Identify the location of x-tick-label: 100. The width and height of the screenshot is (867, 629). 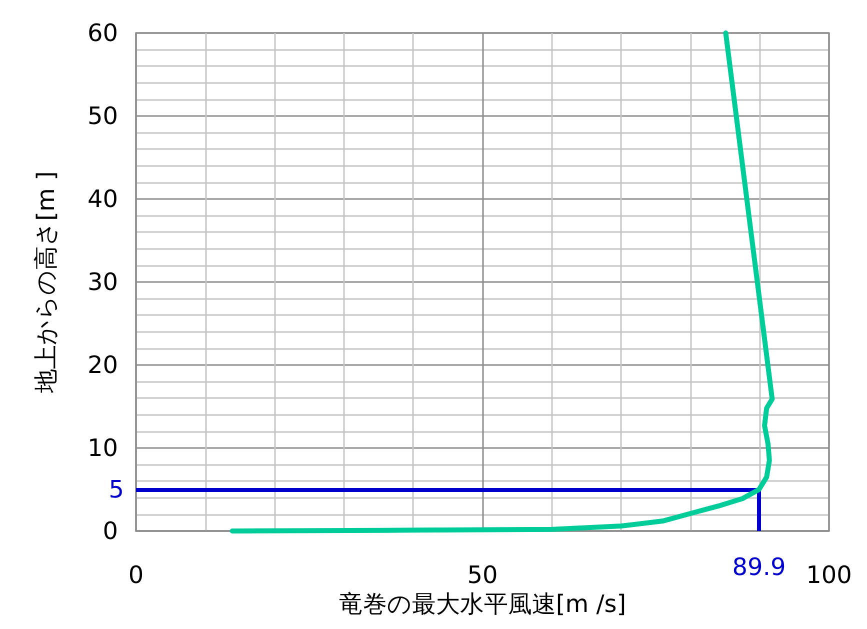
(829, 575).